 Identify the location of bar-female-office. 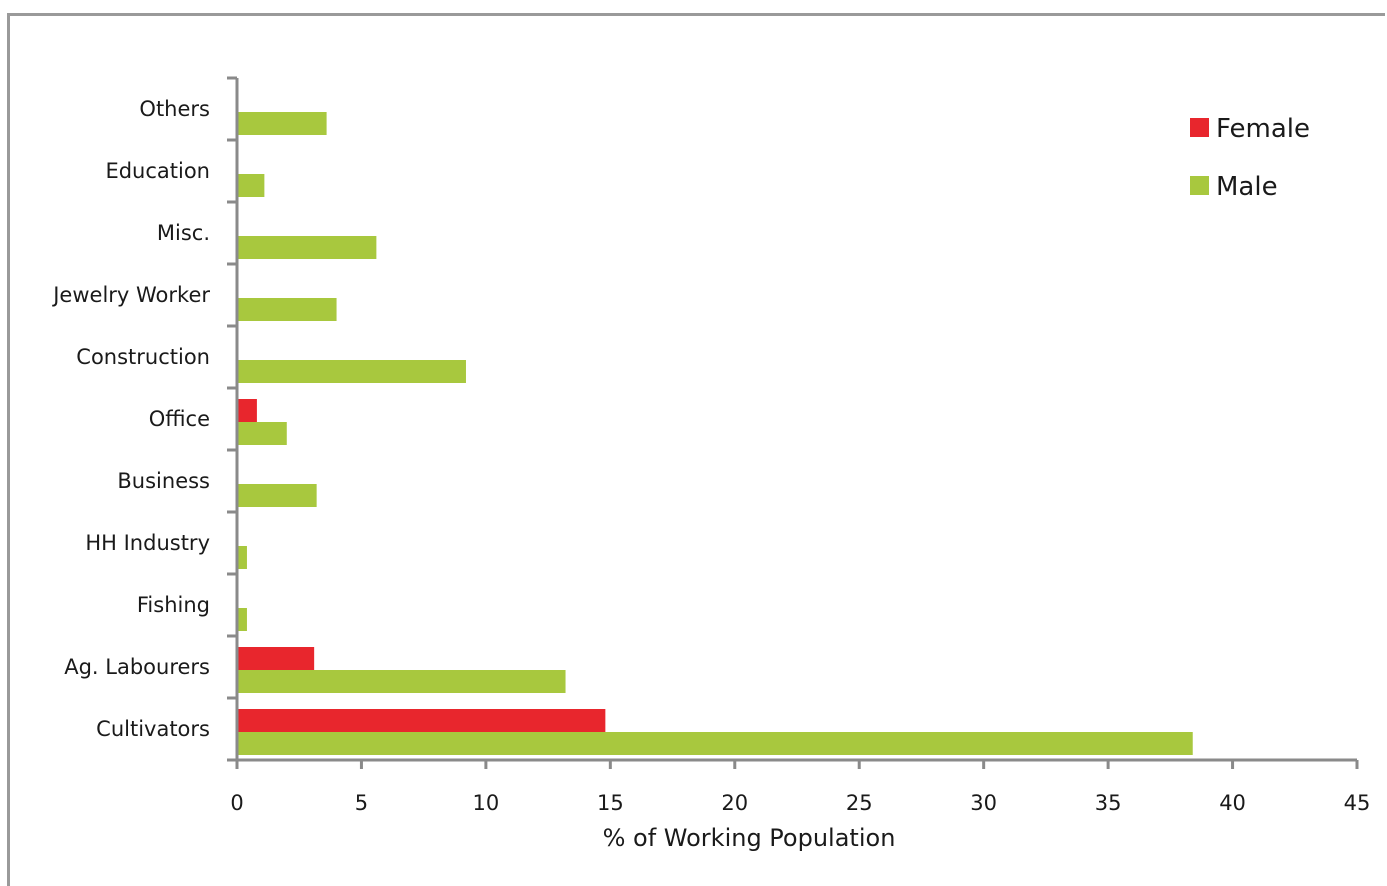
(247, 410).